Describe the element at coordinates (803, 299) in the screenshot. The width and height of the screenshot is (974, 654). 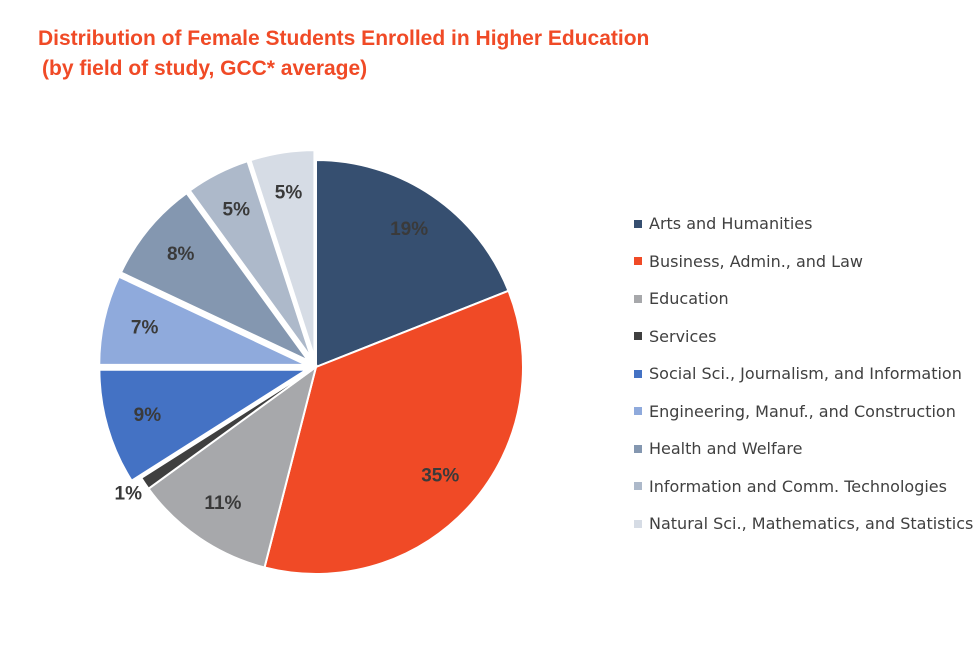
I see `legend-item: Education` at that location.